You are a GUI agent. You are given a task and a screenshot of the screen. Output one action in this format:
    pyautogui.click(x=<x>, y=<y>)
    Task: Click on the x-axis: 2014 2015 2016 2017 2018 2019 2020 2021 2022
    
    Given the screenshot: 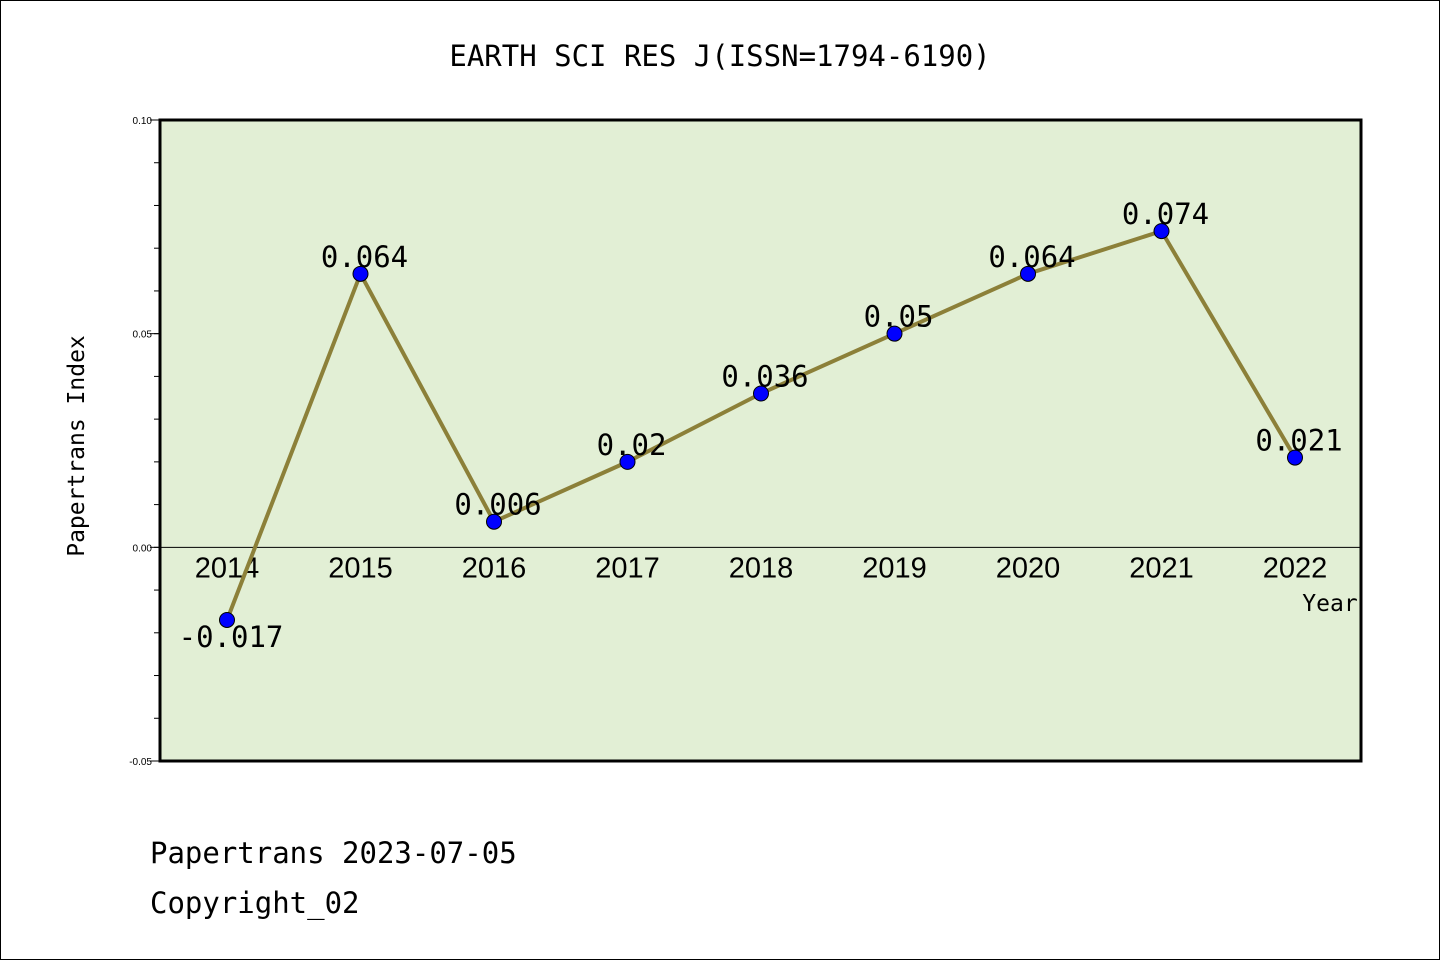 What is the action you would take?
    pyautogui.click(x=761, y=568)
    